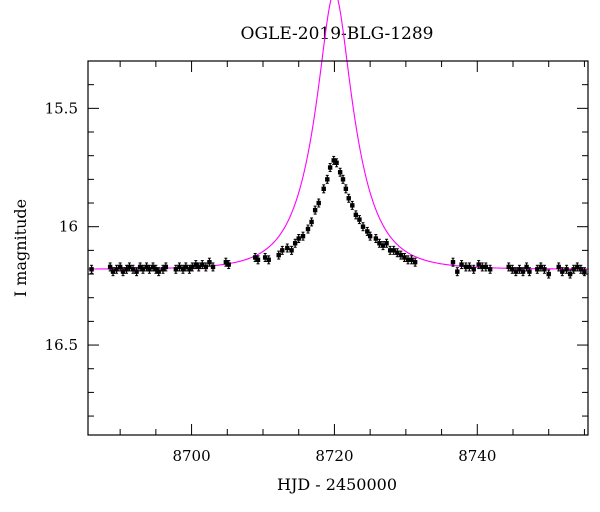 The height and width of the screenshot is (512, 600). I want to click on y-axis-label: I magnitude, so click(20, 248).